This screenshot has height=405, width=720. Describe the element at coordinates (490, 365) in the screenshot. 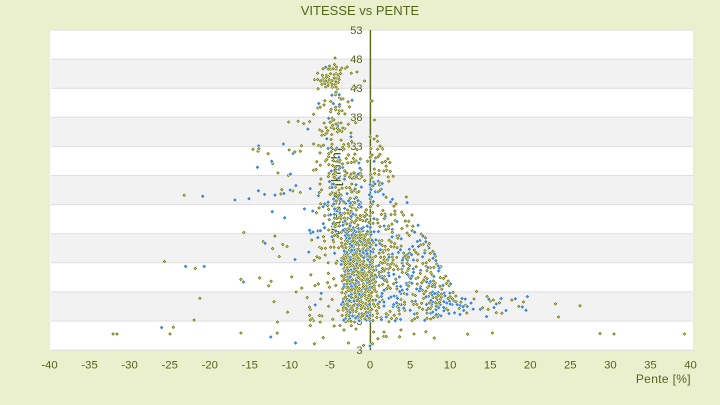

I see `svg-text: 15` at that location.